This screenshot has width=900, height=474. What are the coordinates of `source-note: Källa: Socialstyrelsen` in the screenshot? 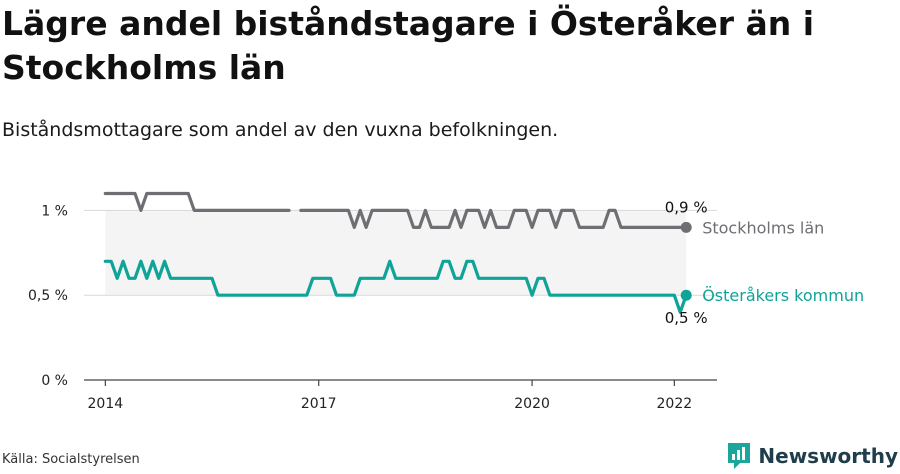 It's located at (71, 459).